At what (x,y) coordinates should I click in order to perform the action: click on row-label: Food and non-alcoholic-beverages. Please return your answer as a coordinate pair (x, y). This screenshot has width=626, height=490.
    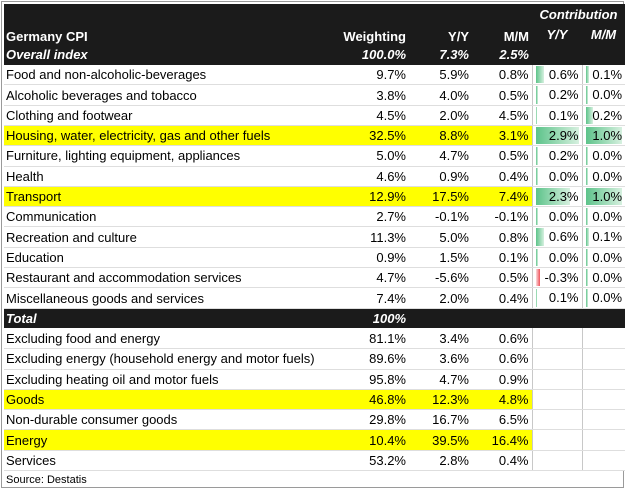
    Looking at the image, I should click on (168, 75).